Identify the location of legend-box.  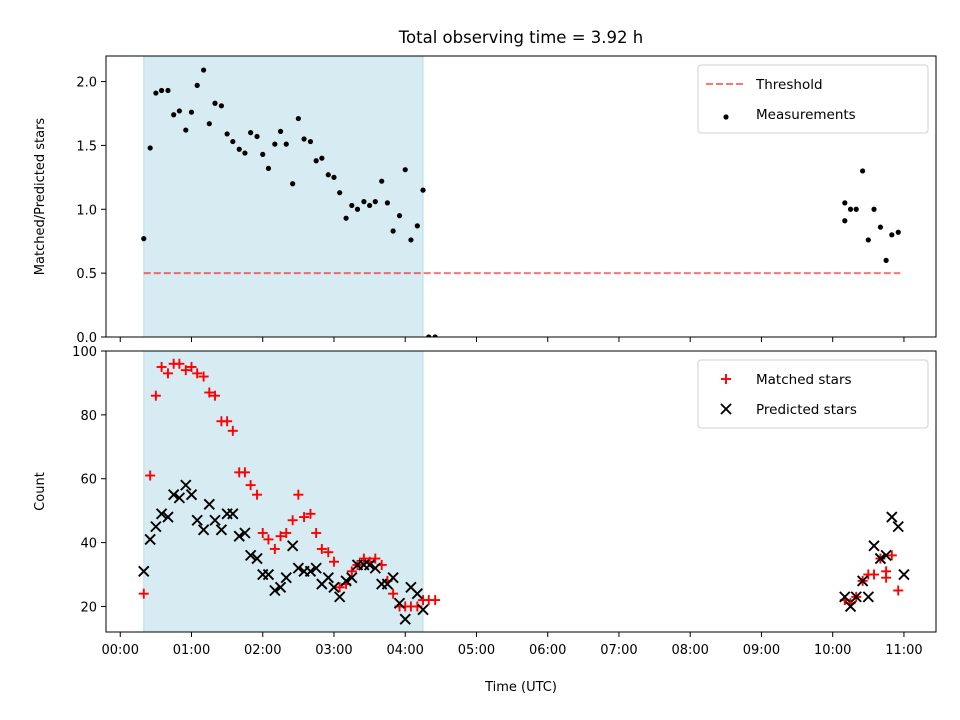
(813, 394).